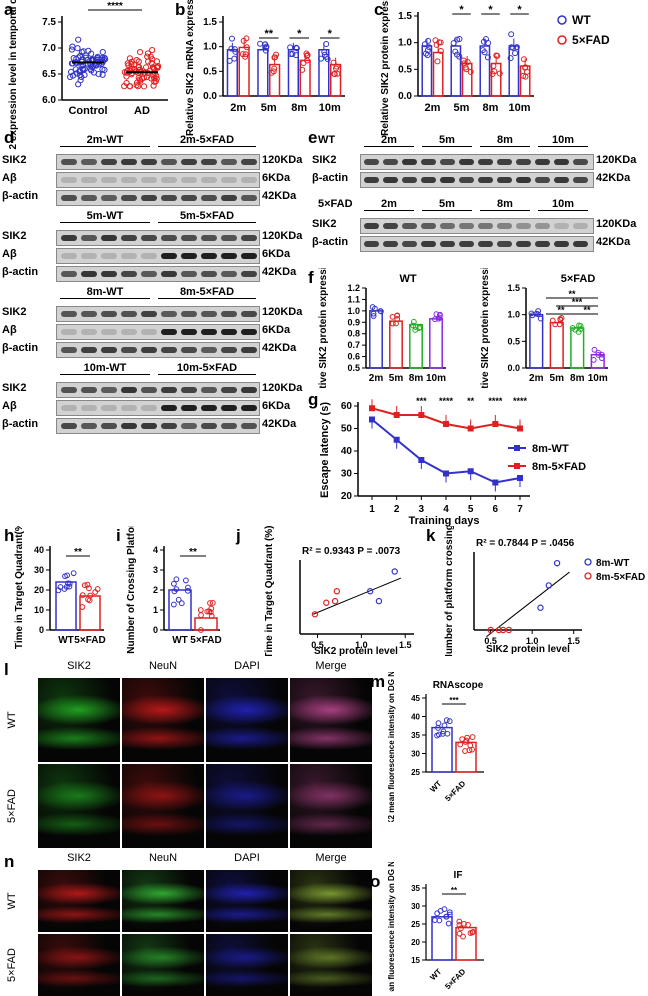 This screenshot has width=648, height=996. I want to click on h-ylabel: Time in Target Quadrant(%), so click(19, 587).